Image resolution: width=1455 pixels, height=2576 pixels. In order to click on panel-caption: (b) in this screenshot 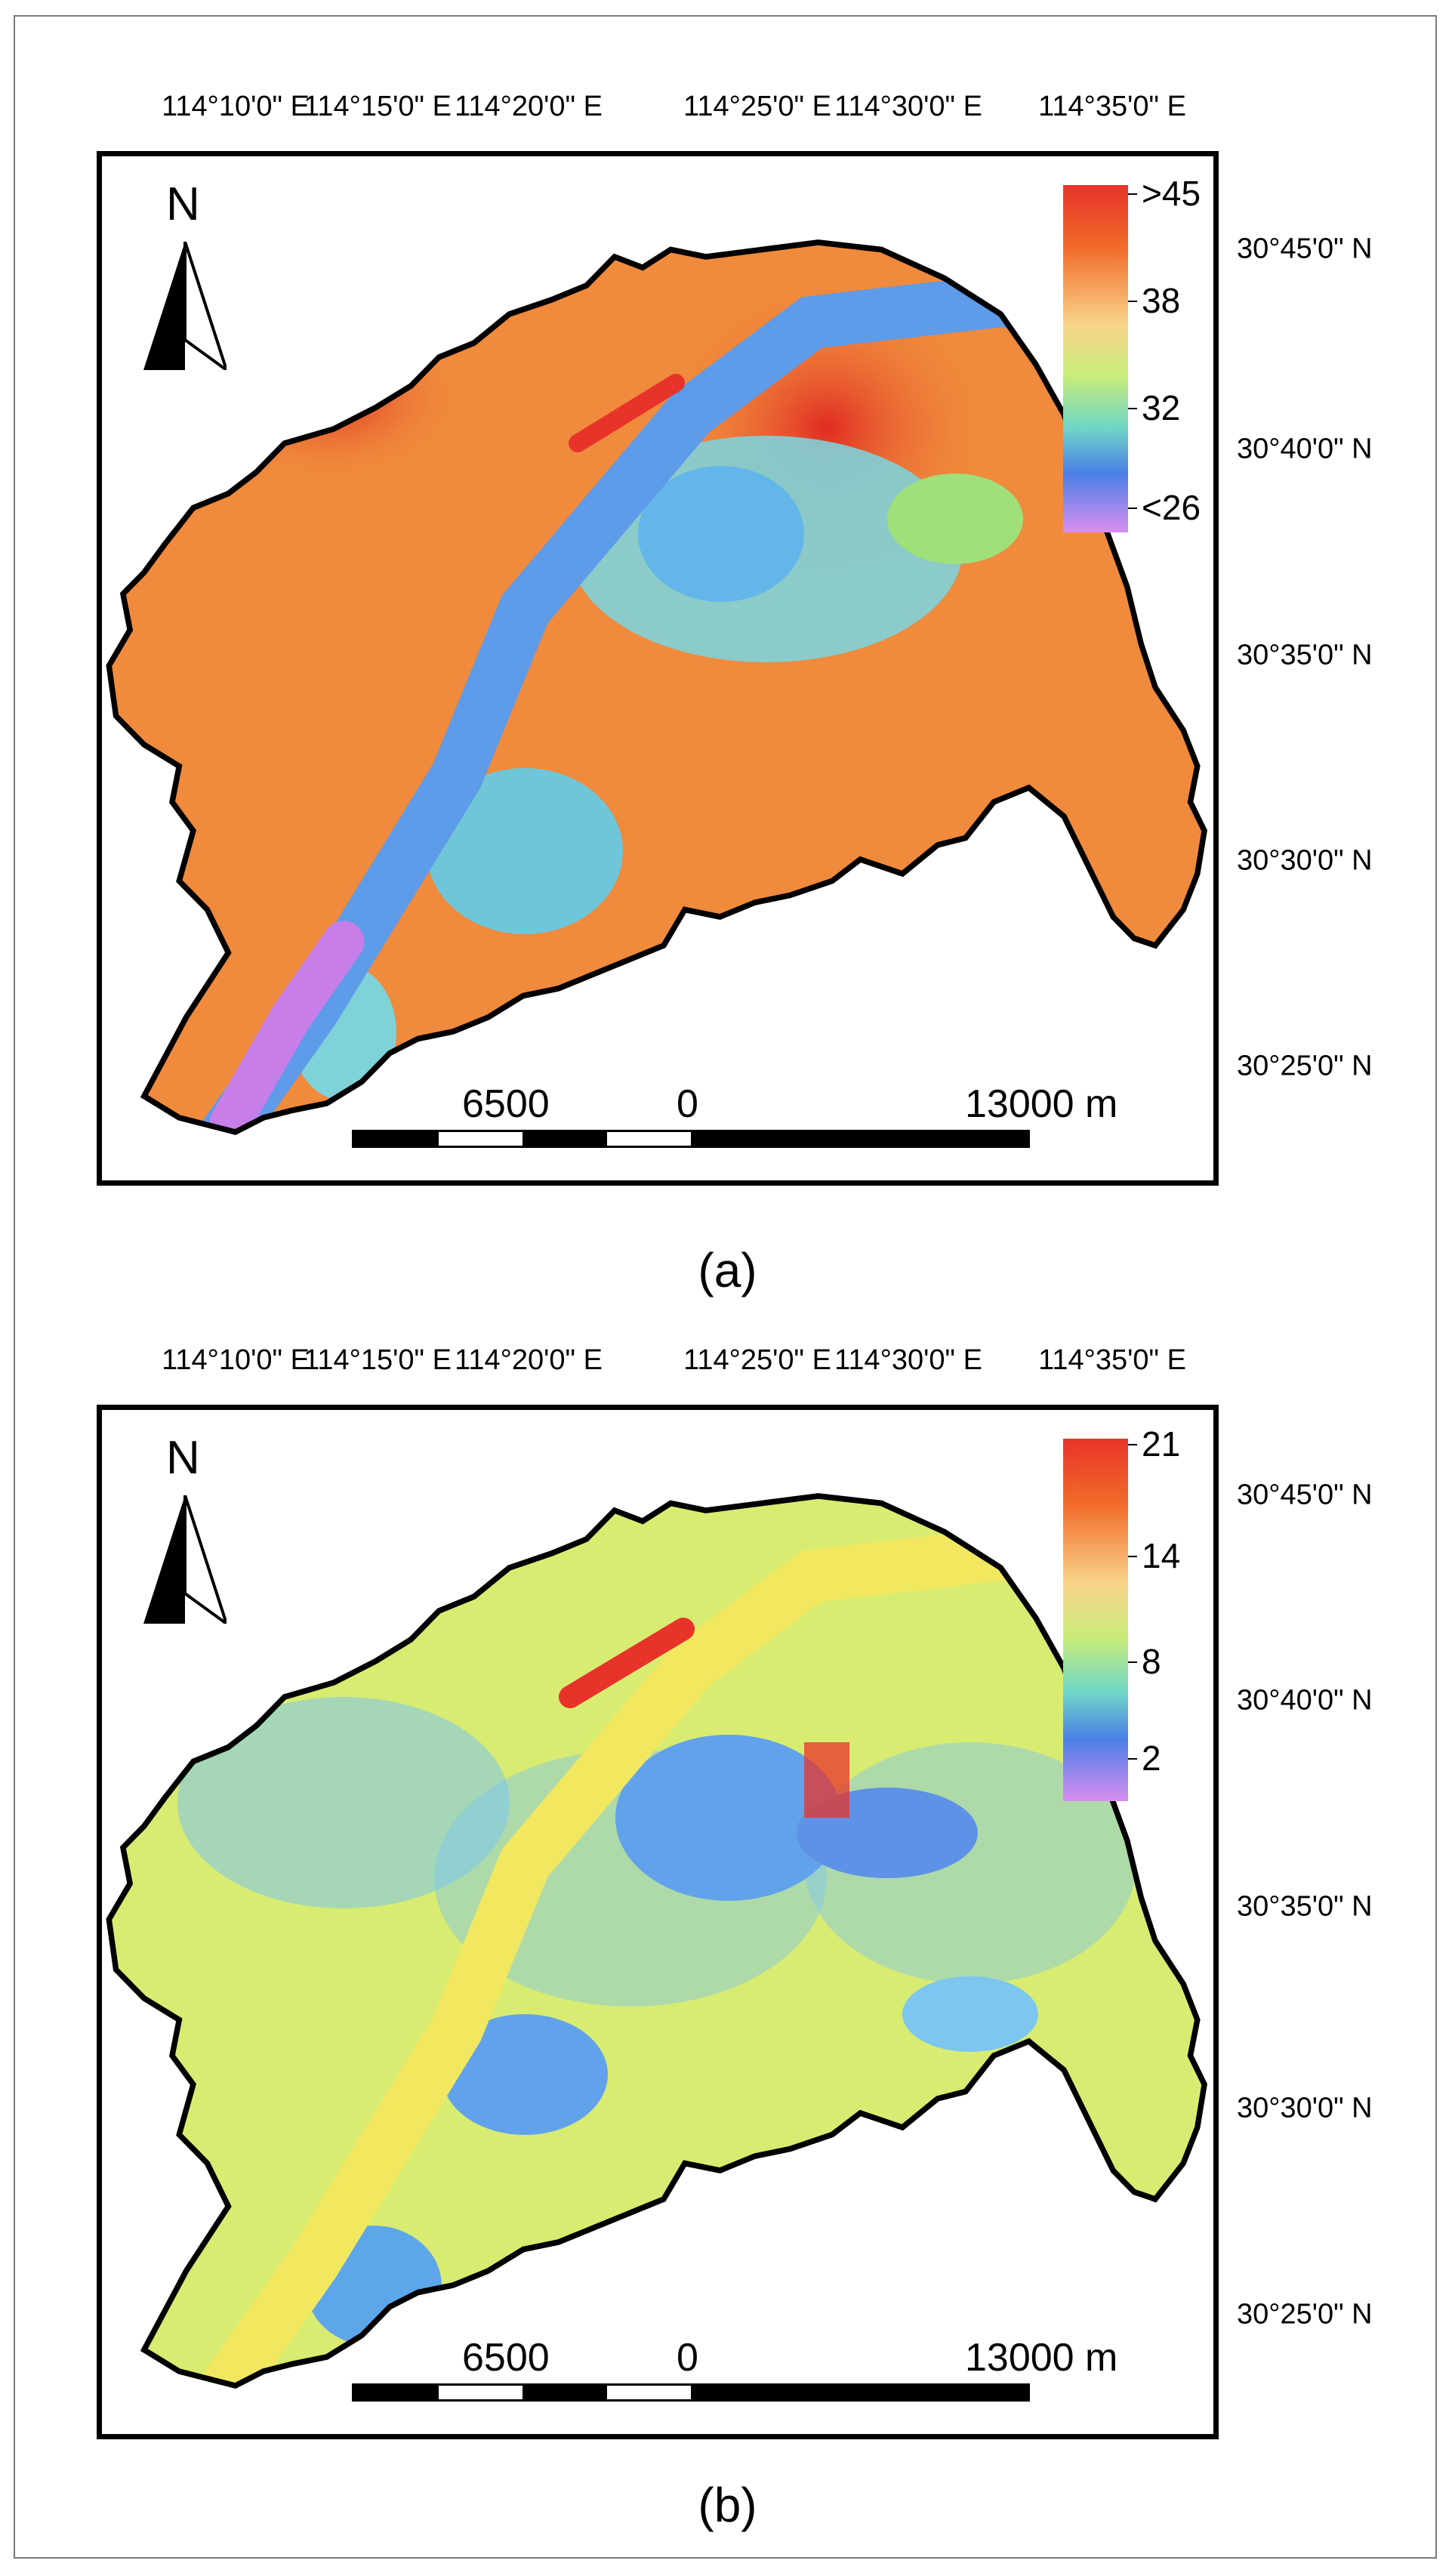, I will do `click(727, 2505)`.